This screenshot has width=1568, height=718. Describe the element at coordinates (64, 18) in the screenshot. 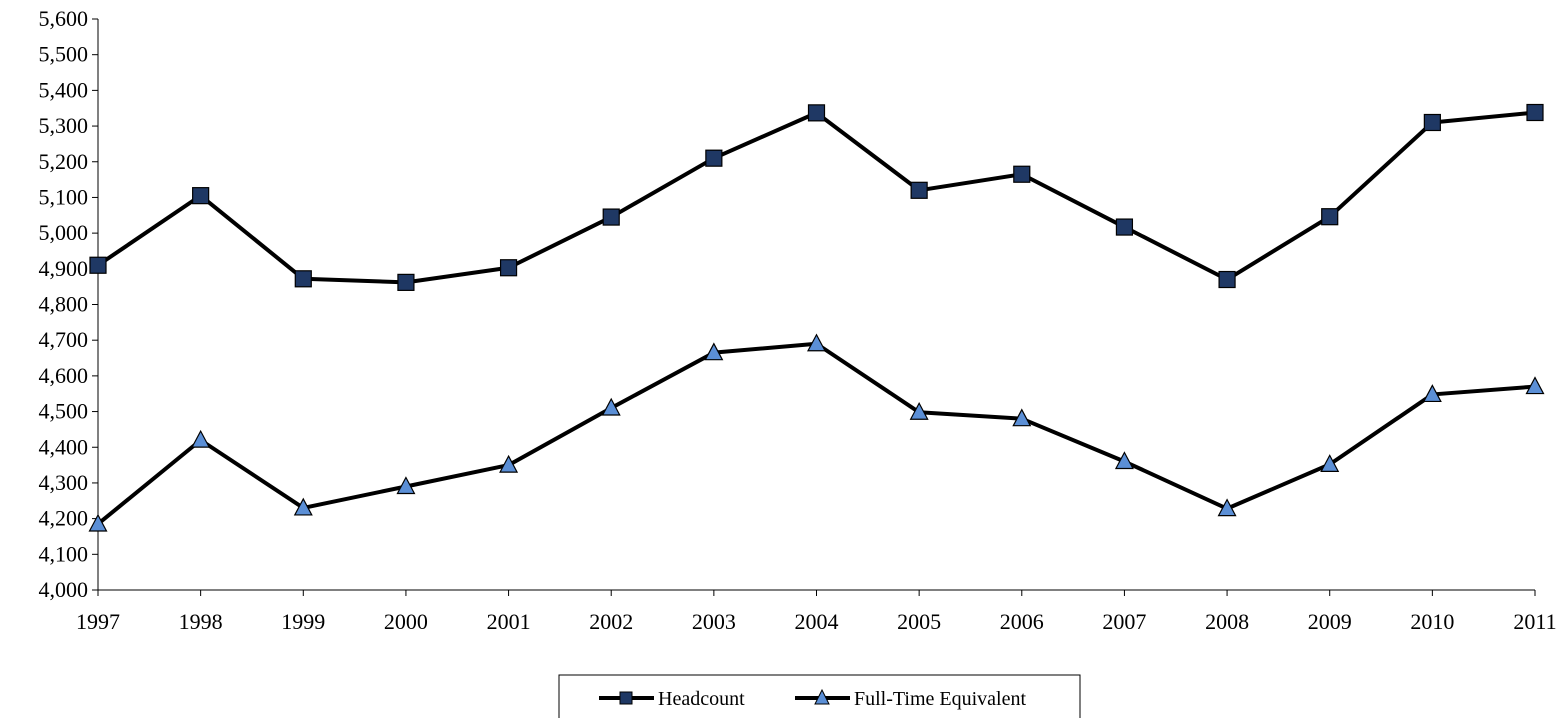

I see `y-tick-label: 5,600` at that location.